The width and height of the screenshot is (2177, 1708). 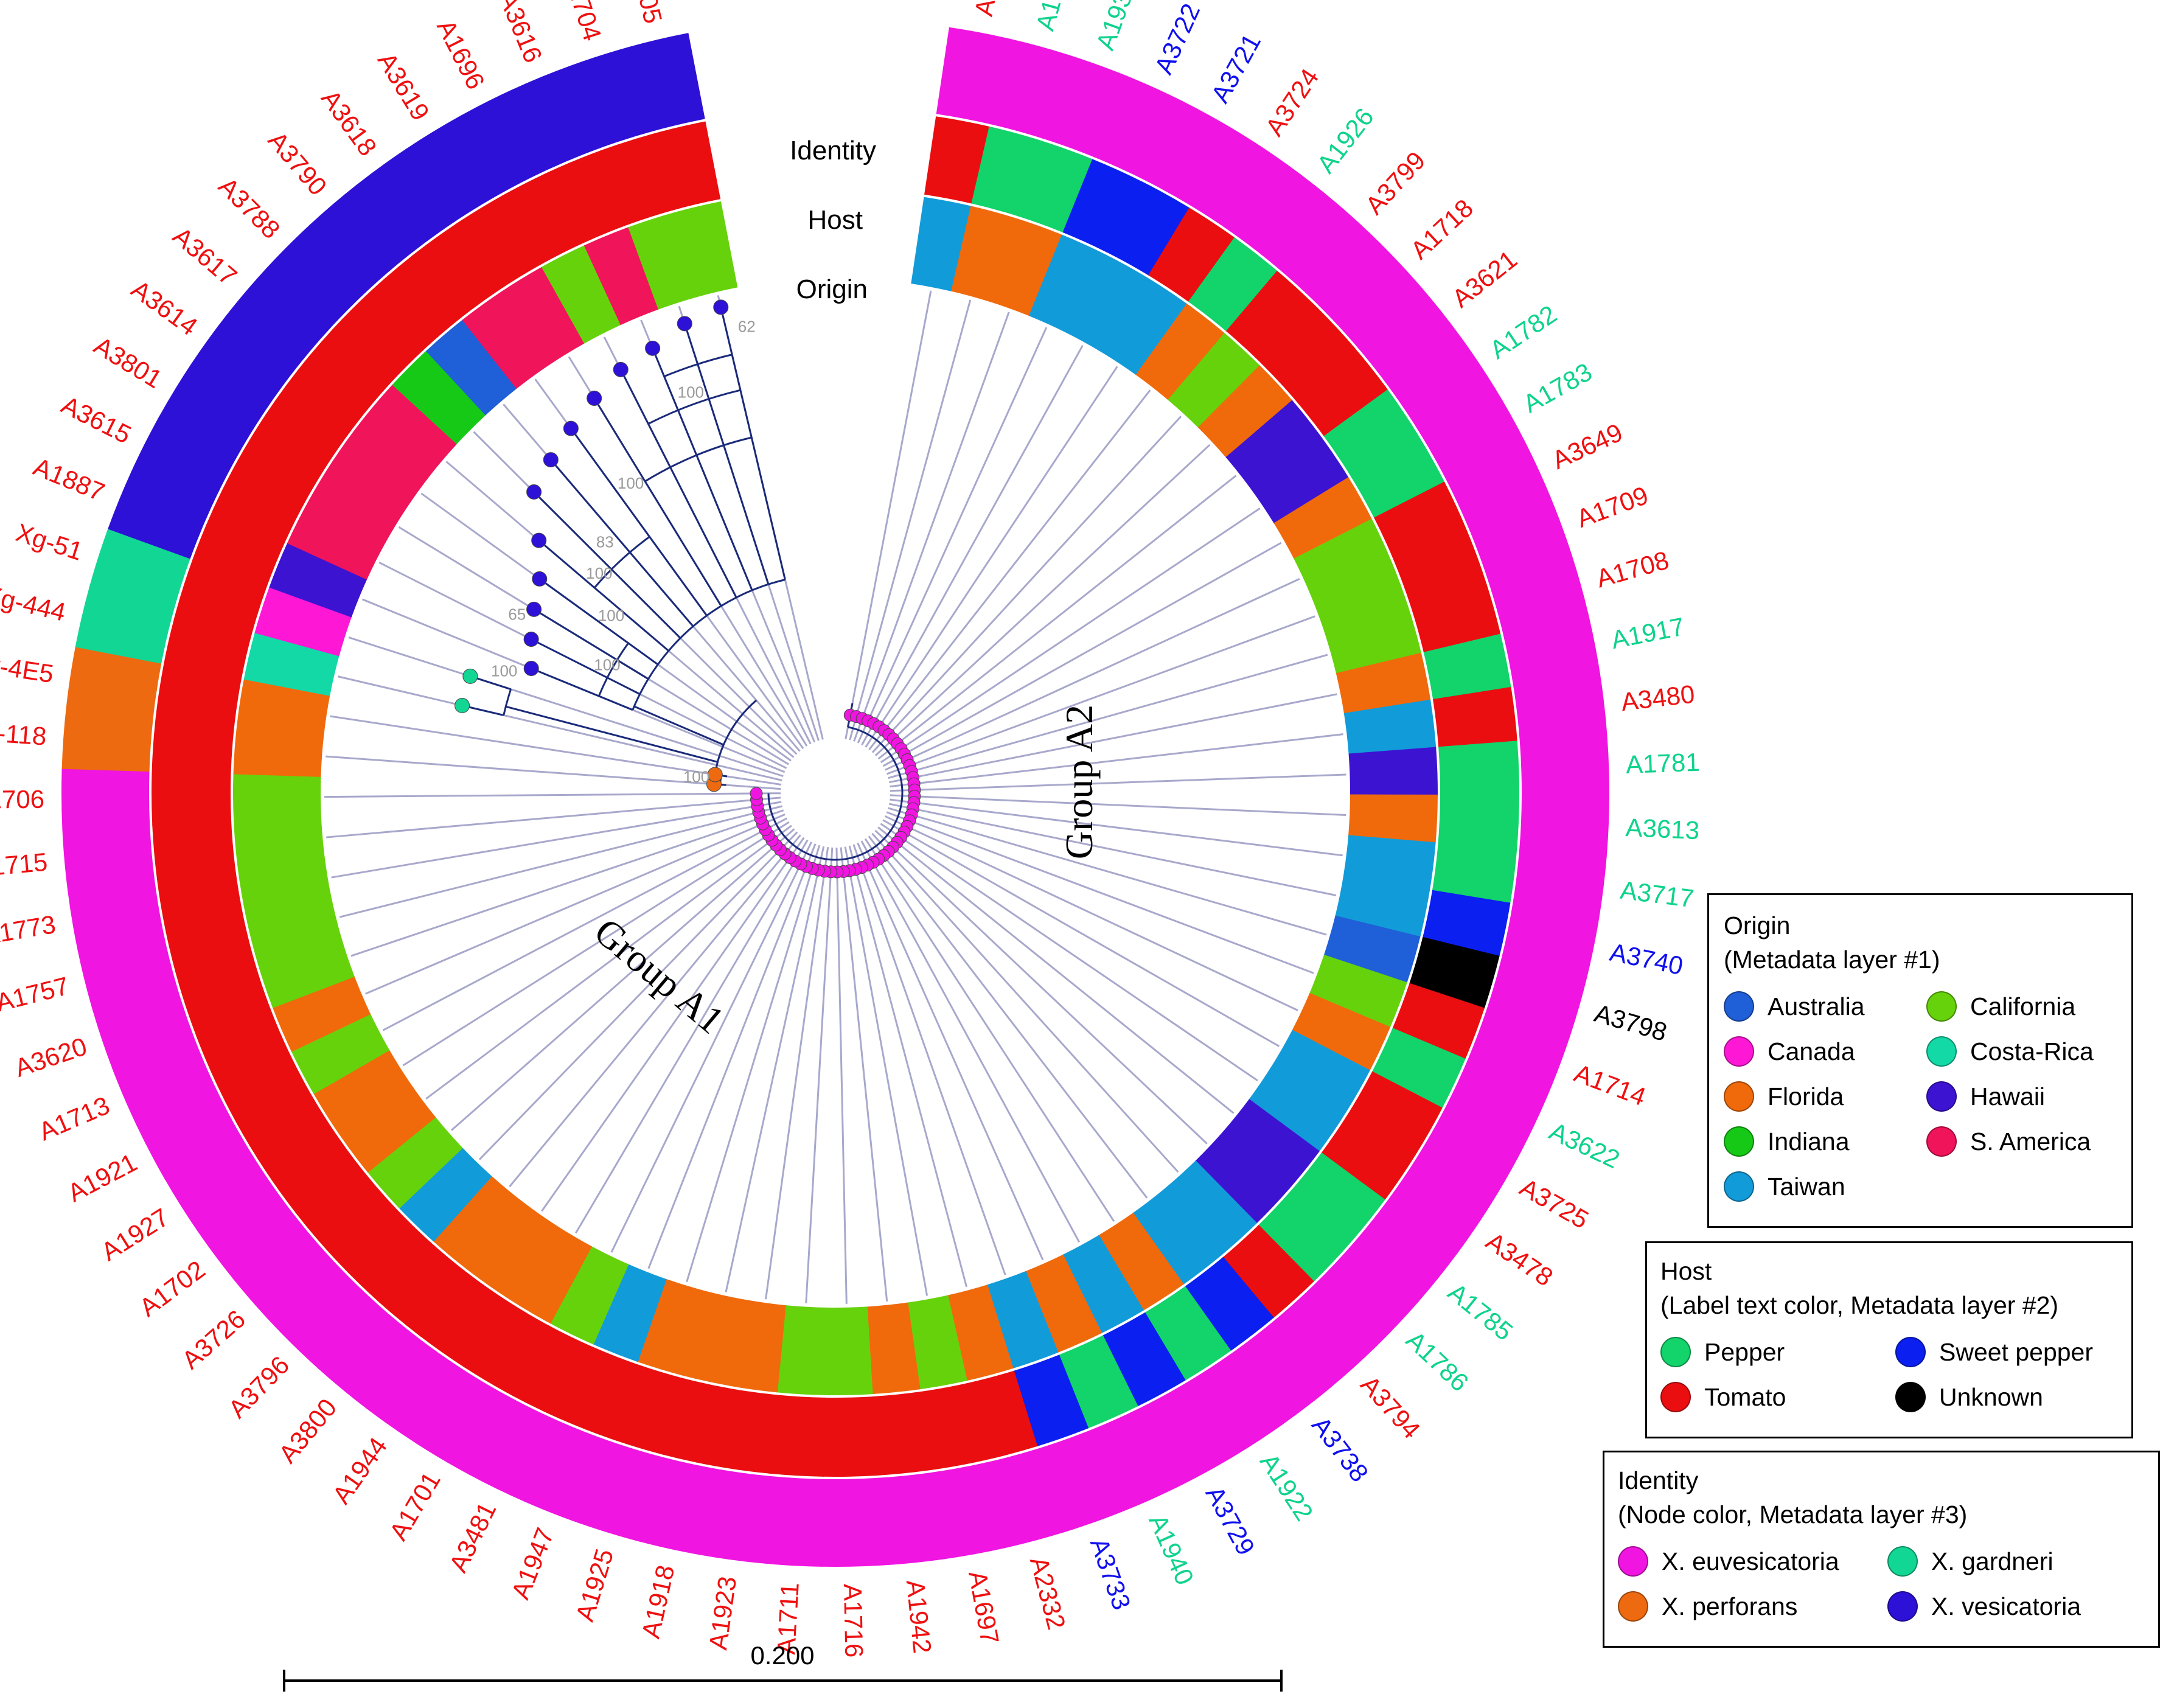 I want to click on origin-legend-title: Origin, so click(x=1757, y=925).